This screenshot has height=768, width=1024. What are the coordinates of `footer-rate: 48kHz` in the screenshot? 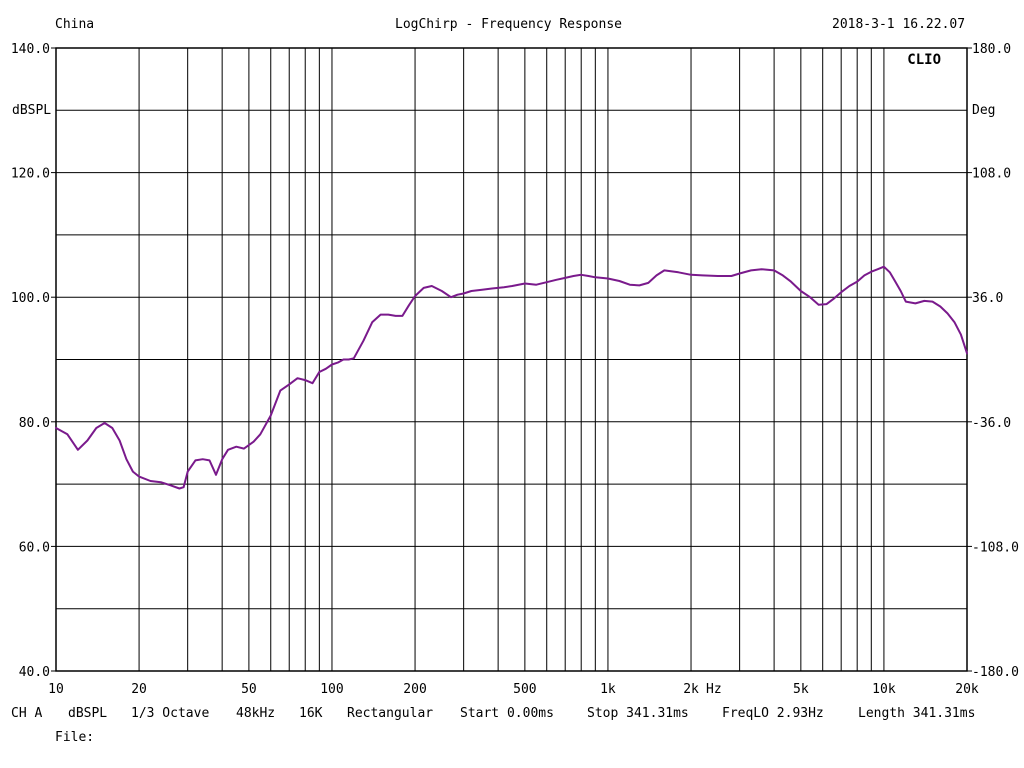 It's located at (256, 713).